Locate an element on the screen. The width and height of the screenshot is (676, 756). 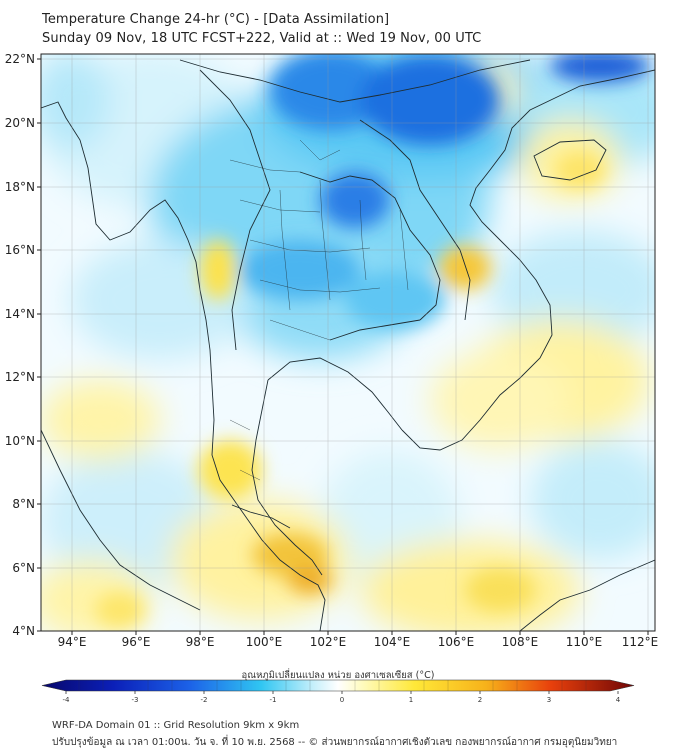
cb-tick-neg3: -3 is located at coordinates (135, 700).